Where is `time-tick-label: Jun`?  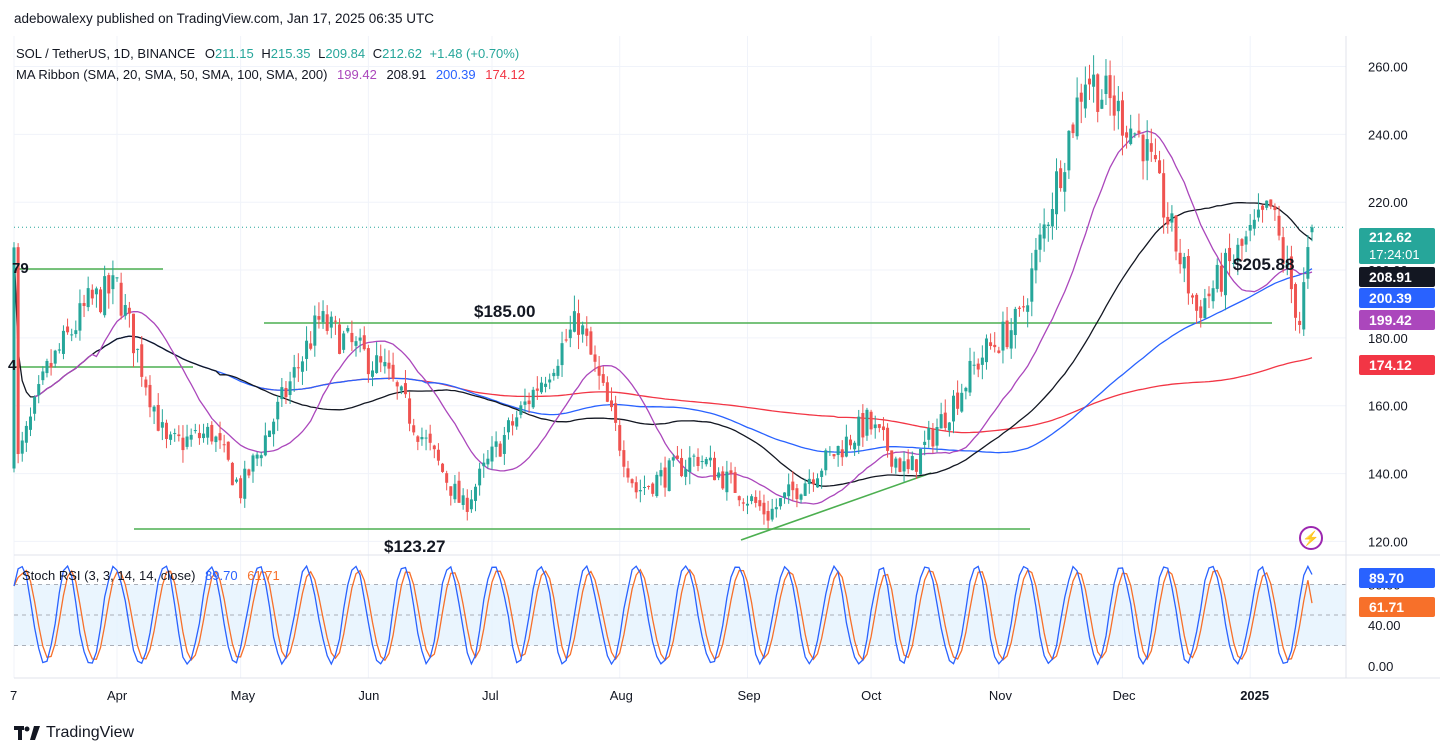
time-tick-label: Jun is located at coordinates (368, 695).